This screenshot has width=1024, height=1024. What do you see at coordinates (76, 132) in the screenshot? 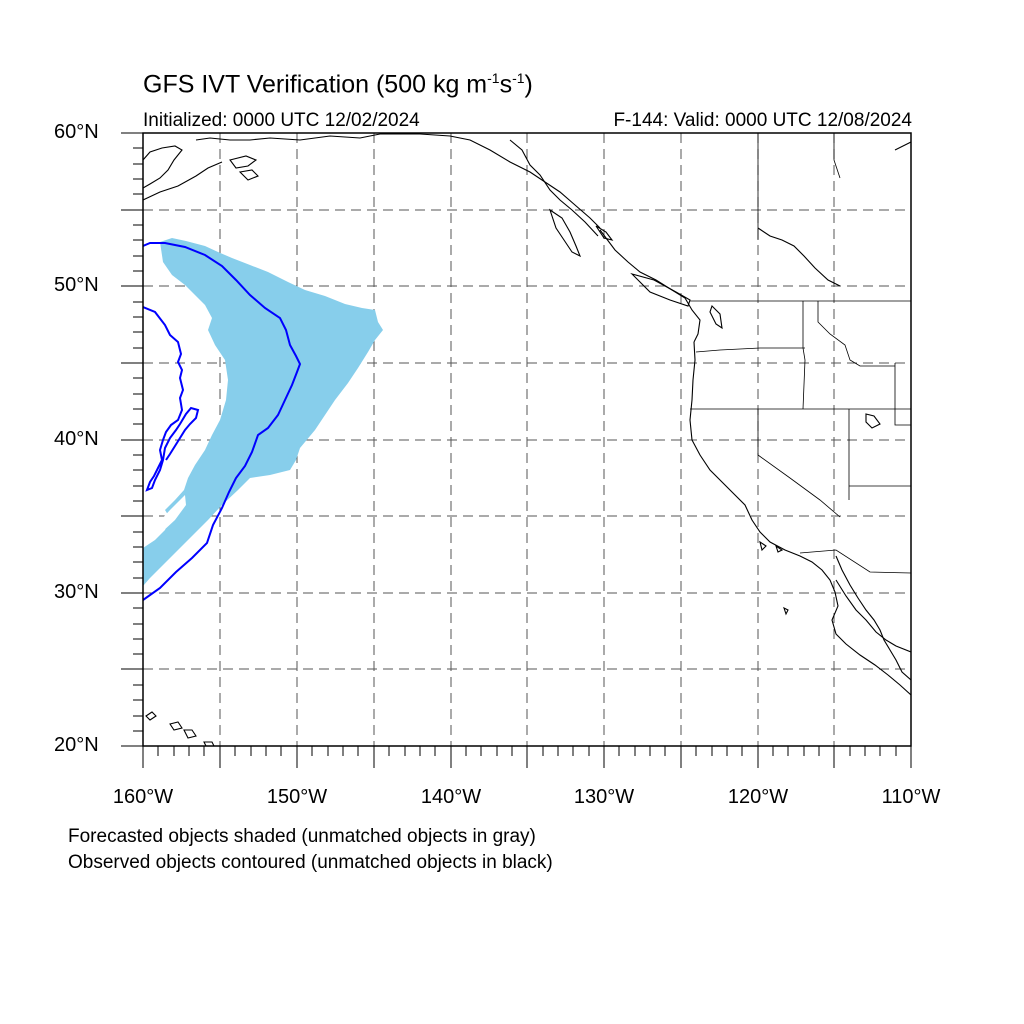
I see `lat-label-60n: 60°N` at bounding box center [76, 132].